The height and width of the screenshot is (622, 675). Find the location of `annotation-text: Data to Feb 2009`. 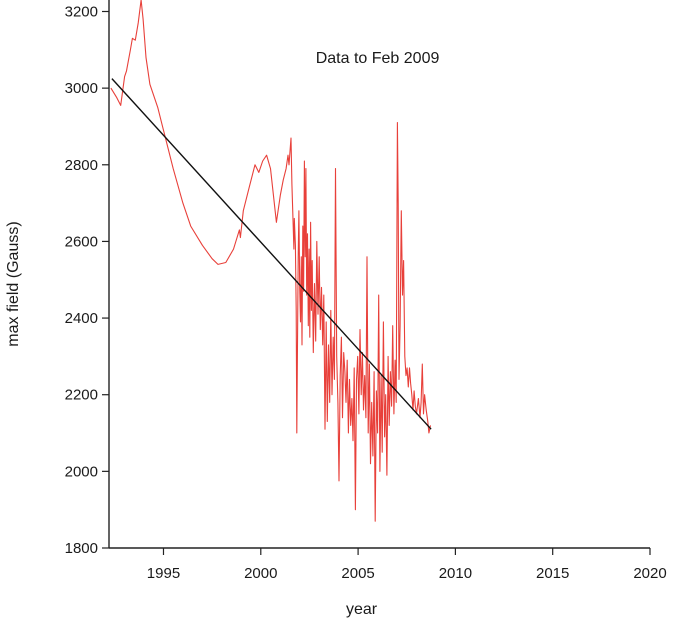

annotation-text: Data to Feb 2009 is located at coordinates (378, 58).